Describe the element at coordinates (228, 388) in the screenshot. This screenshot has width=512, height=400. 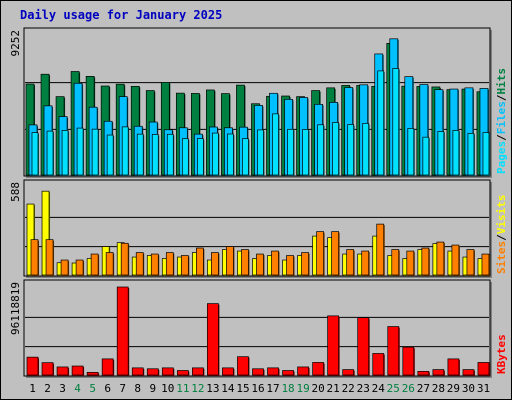
I see `x-tick-day-14: 14` at that location.